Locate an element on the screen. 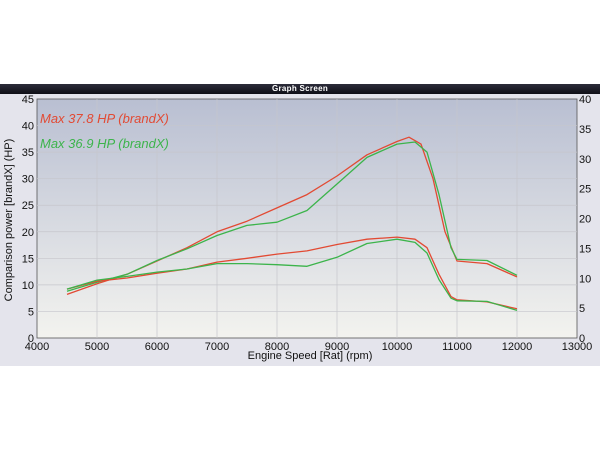  window-title: Graph Screen is located at coordinates (300, 88).